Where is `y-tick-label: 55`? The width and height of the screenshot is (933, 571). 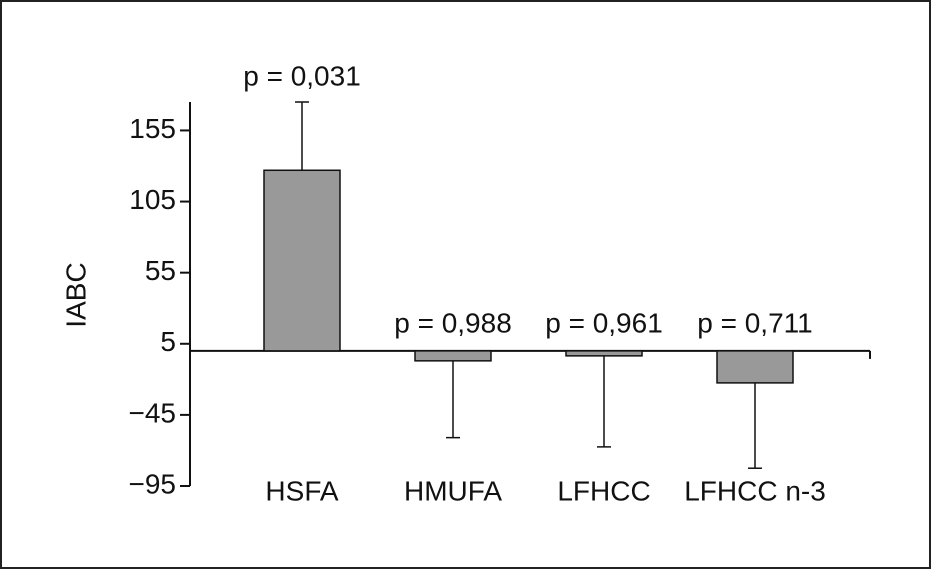 y-tick-label: 55 is located at coordinates (160, 270).